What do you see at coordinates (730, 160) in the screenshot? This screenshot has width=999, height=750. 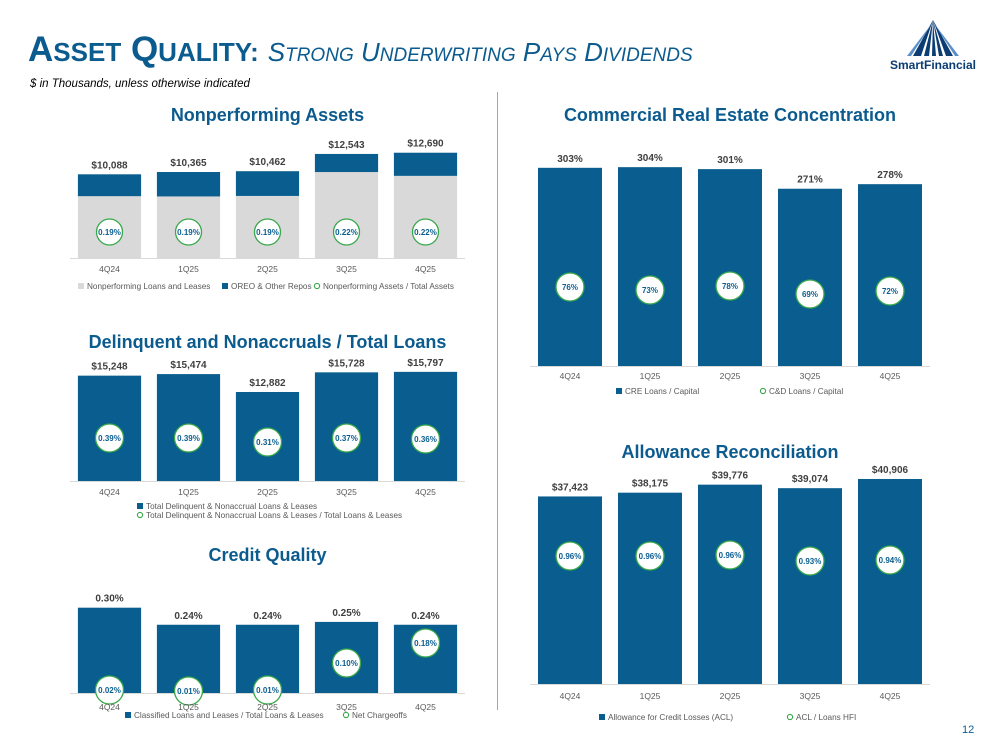 I see `bar-value-label: 301%` at bounding box center [730, 160].